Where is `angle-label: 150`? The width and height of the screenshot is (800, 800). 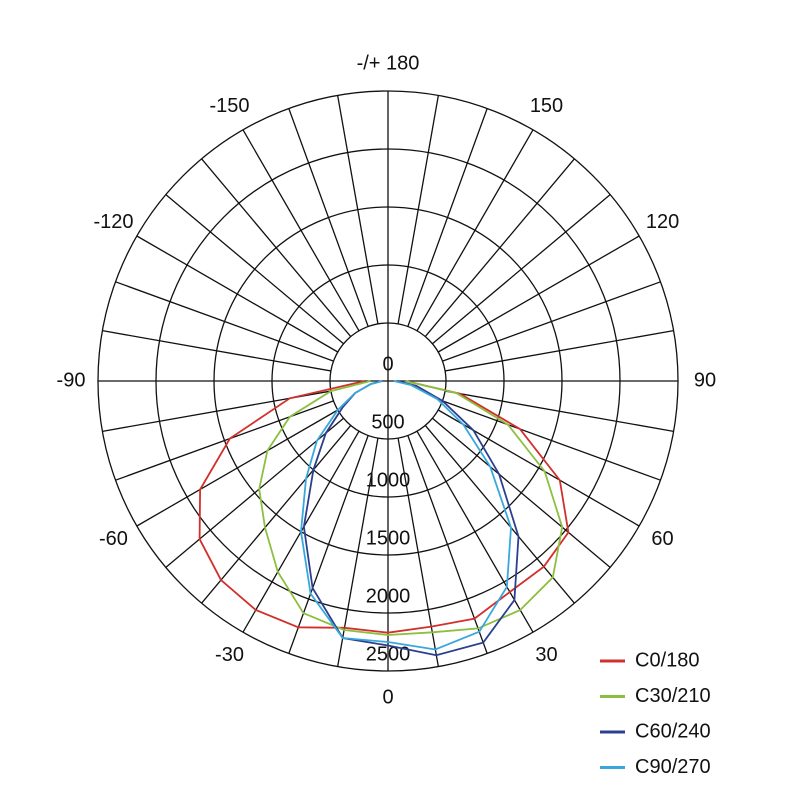
angle-label: 150 is located at coordinates (546, 106).